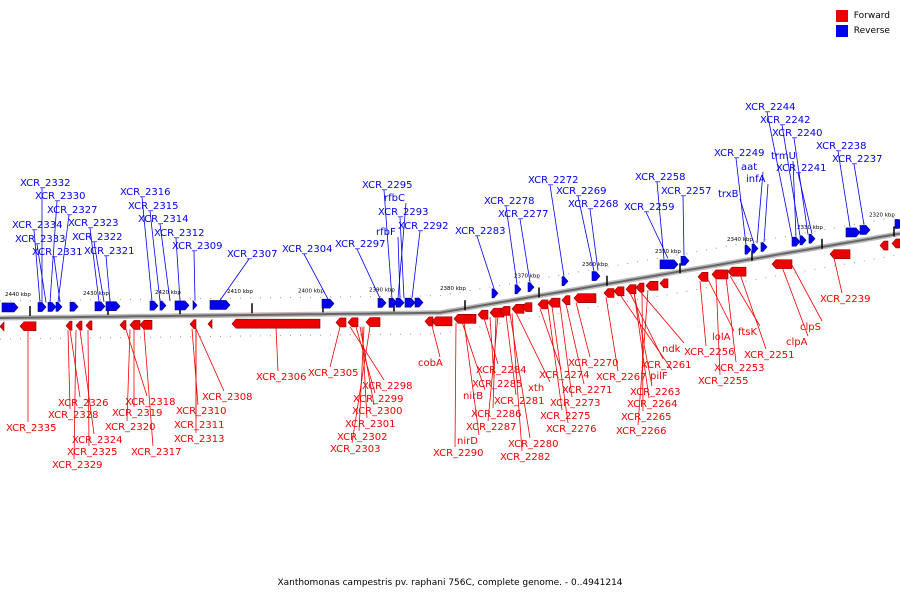  I want to click on forward-gene-label: XCR_2239, so click(845, 299).